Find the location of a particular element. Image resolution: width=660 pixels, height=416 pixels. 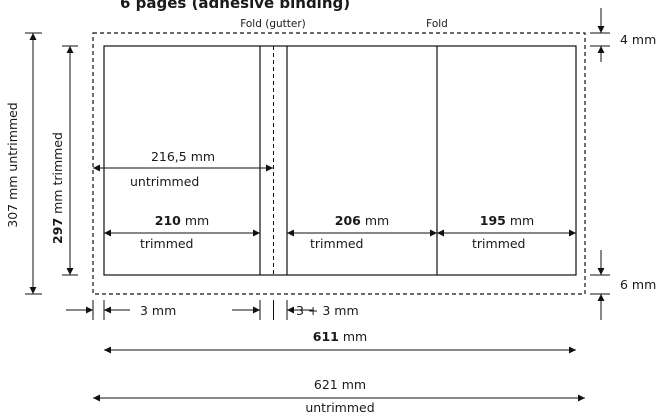

panel-value: 210 is located at coordinates (168, 220).